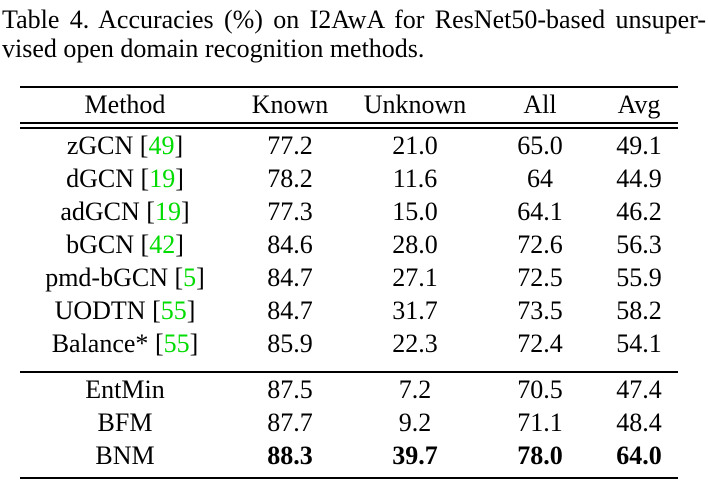 The image size is (708, 491). Describe the element at coordinates (290, 107) in the screenshot. I see `column-header-known: Known` at that location.